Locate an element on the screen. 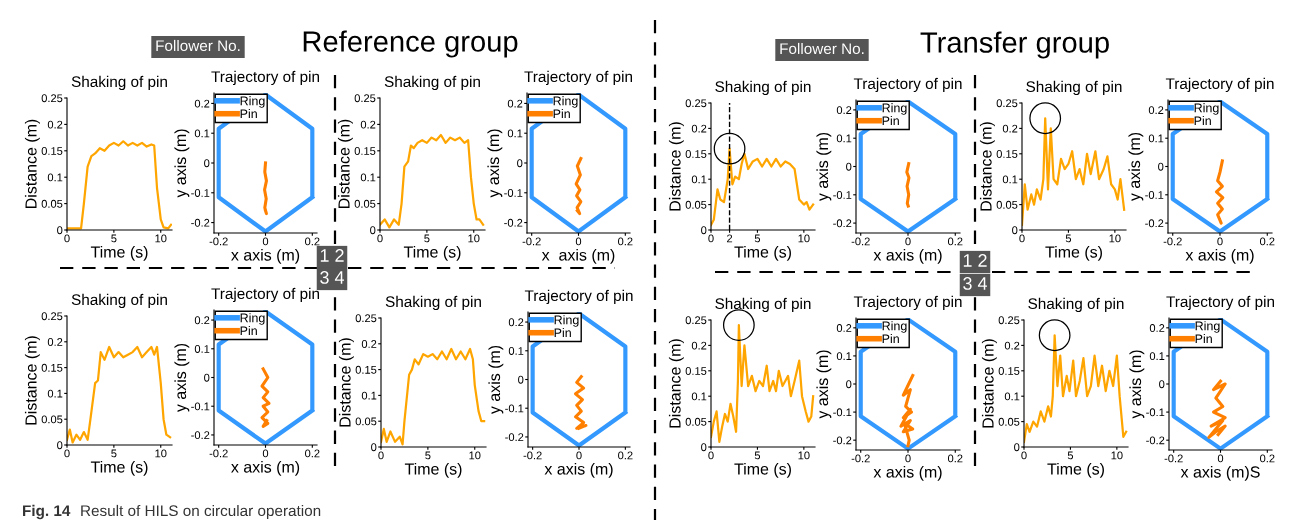 The image size is (1291, 532). text: 3 4 is located at coordinates (332, 277).